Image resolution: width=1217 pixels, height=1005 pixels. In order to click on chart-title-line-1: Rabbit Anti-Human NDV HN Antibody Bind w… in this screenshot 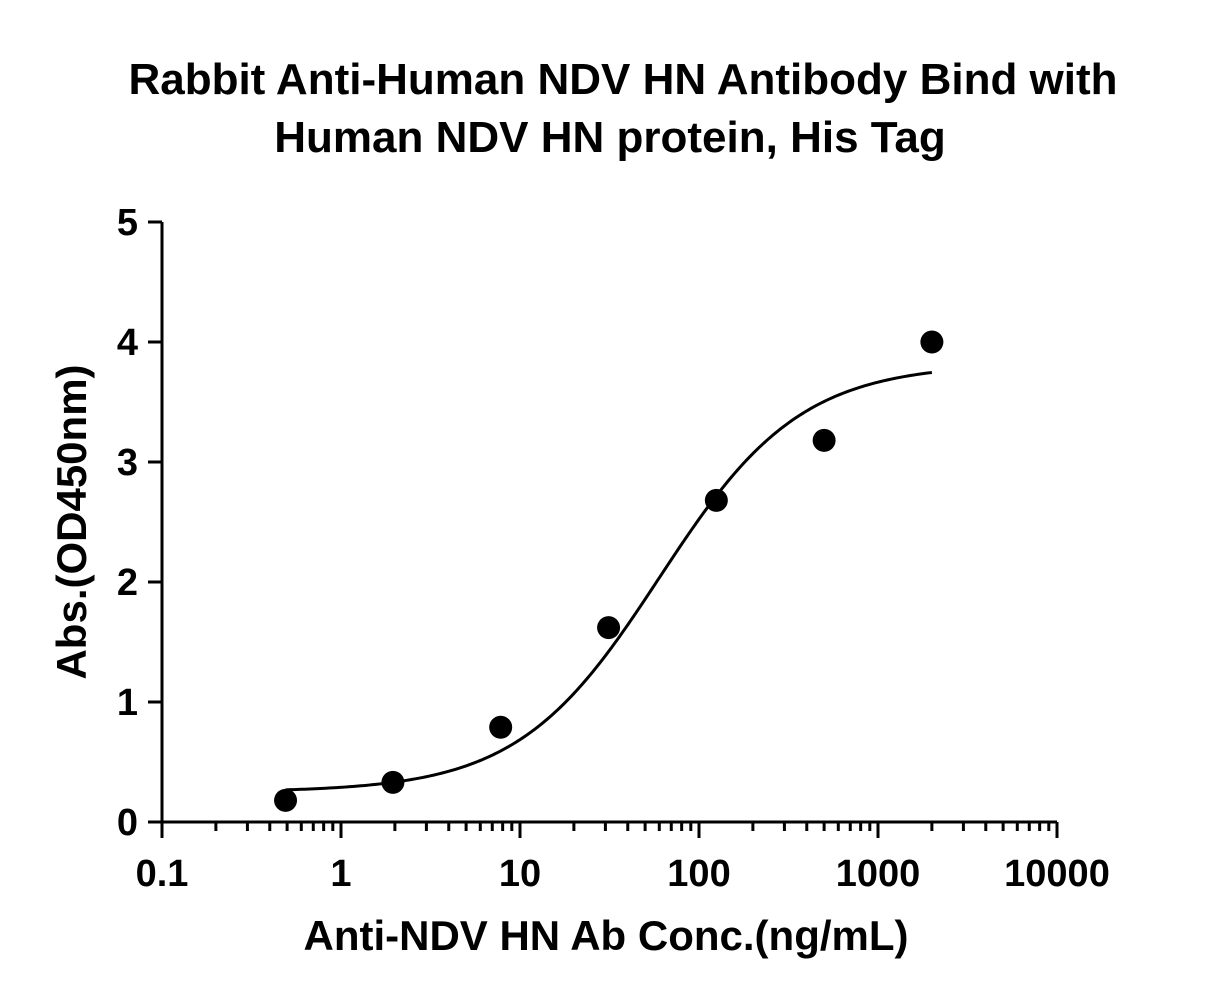, I will do `click(622, 79)`.